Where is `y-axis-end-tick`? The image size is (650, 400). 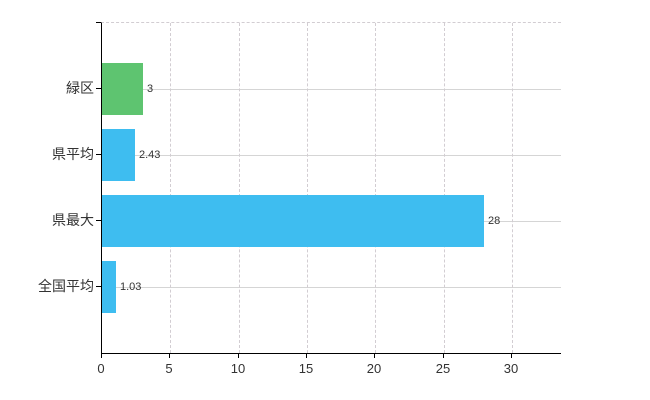 y-axis-end-tick is located at coordinates (98, 22).